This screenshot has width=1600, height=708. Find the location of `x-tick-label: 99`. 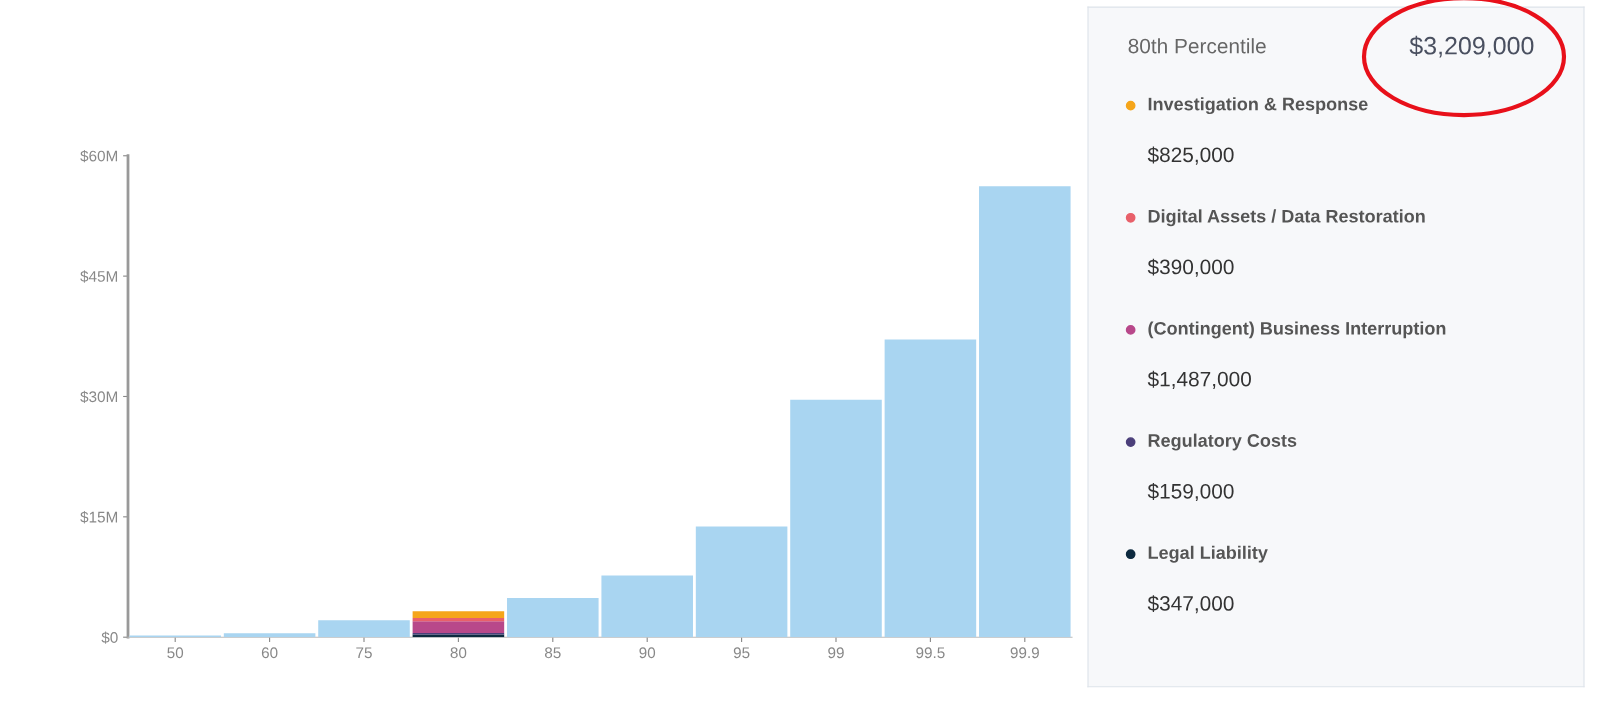

x-tick-label: 99 is located at coordinates (836, 653).